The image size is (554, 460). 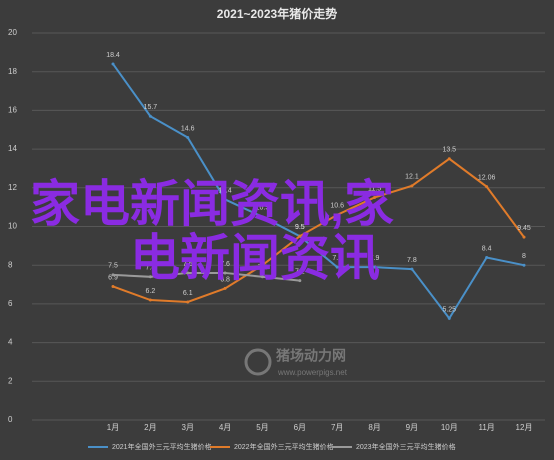 I want to click on data-label: 11.5, so click(x=374, y=188).